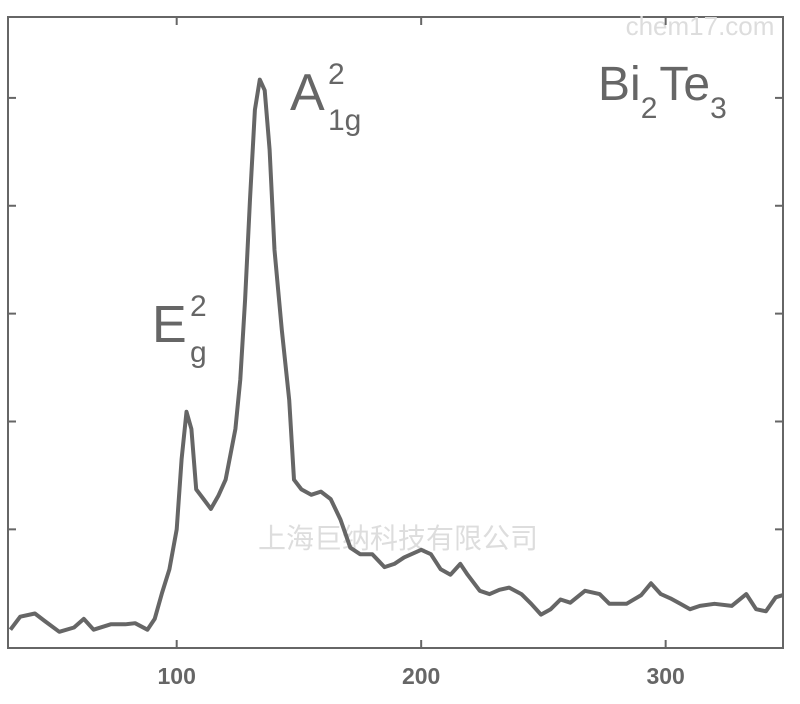  I want to click on label-sub: 1g, so click(344, 120).